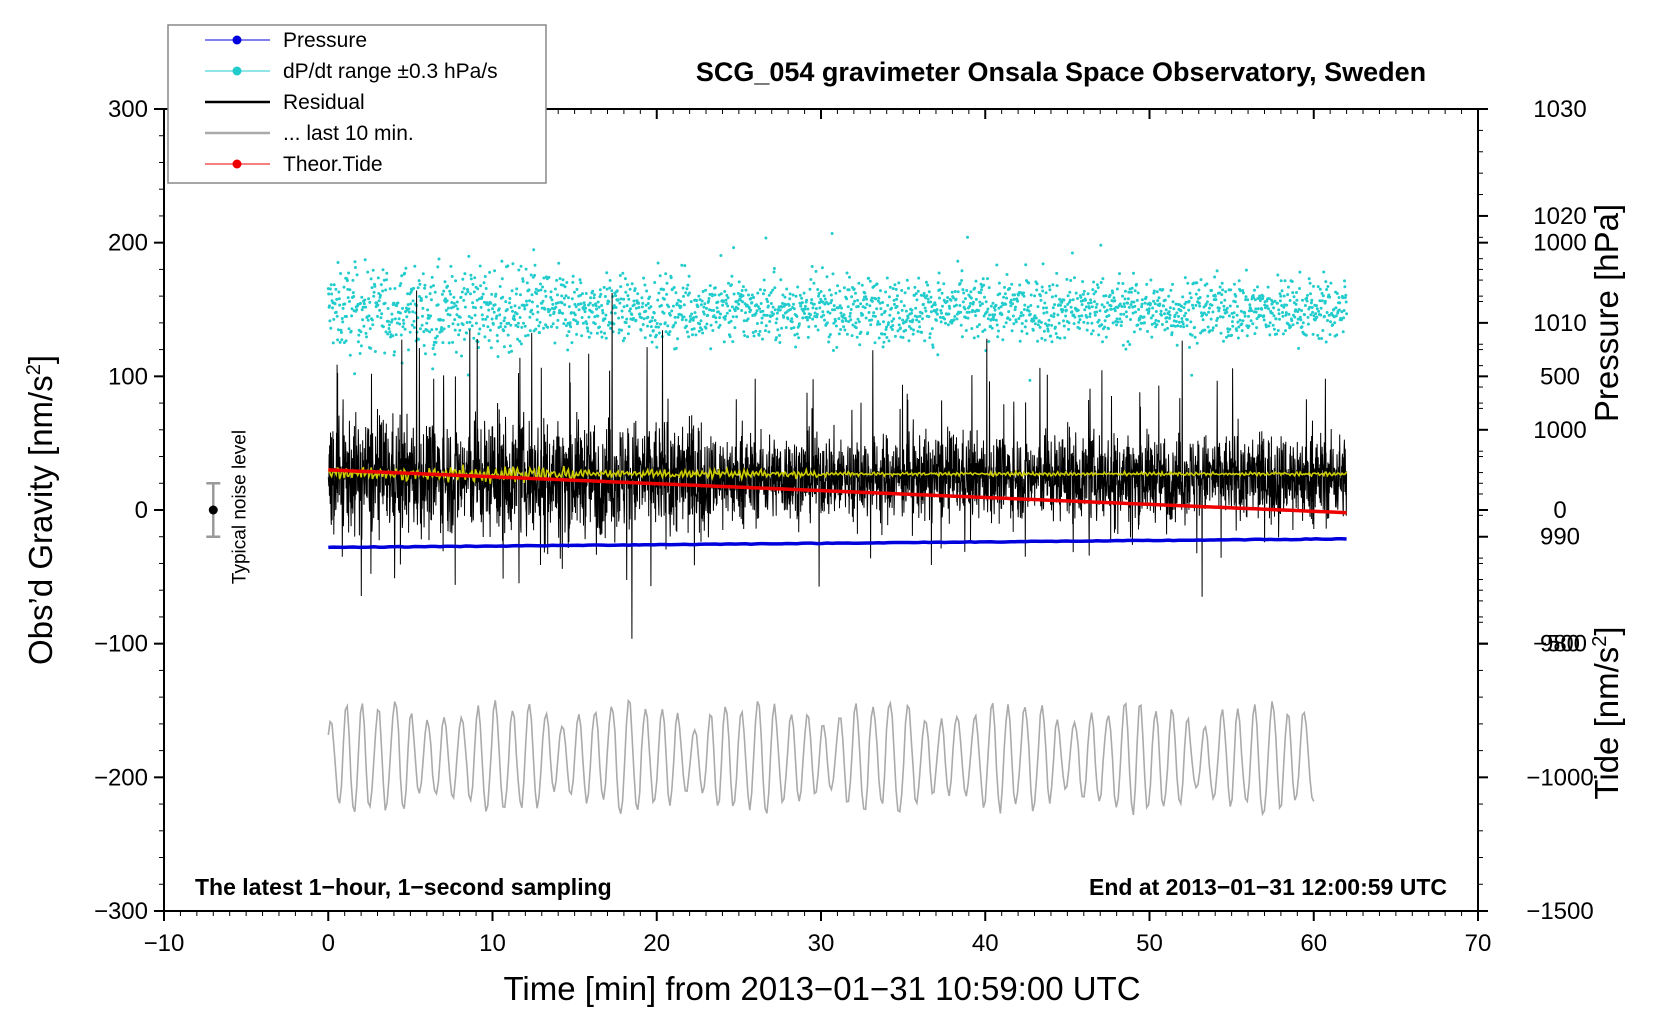  I want to click on y-tick-label: −300, so click(121, 911).